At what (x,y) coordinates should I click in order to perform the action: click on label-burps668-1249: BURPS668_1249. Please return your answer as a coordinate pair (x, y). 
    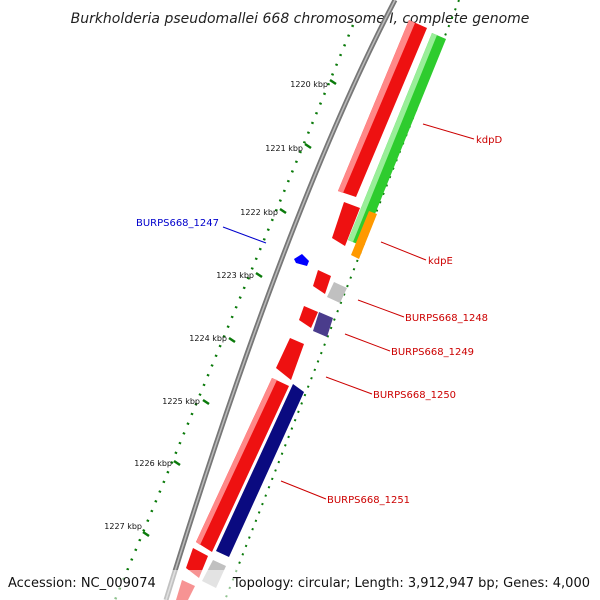
    Looking at the image, I should click on (432, 352).